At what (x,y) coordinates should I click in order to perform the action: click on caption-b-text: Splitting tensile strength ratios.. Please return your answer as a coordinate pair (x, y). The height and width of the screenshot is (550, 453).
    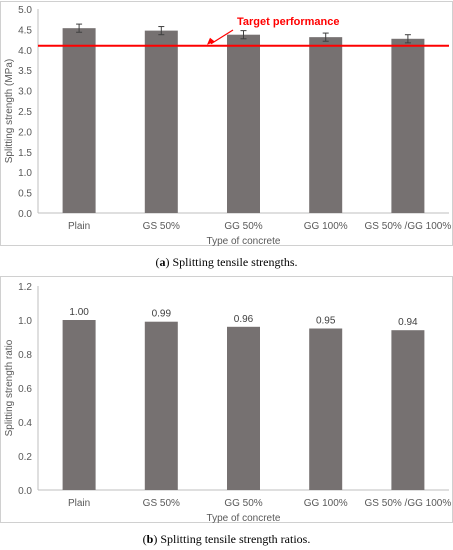
    Looking at the image, I should click on (235, 539).